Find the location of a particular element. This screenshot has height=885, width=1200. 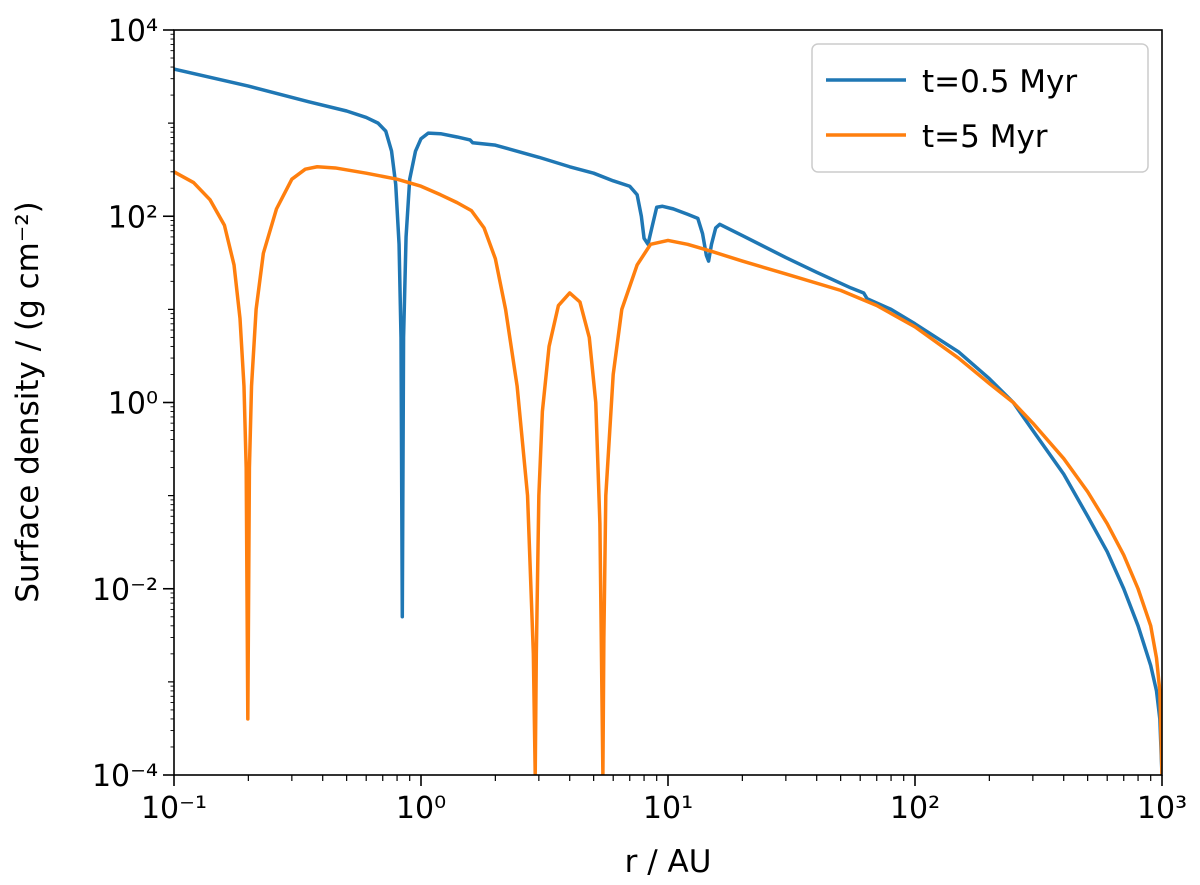

y-tick-label: 10⁻² is located at coordinates (125, 590).